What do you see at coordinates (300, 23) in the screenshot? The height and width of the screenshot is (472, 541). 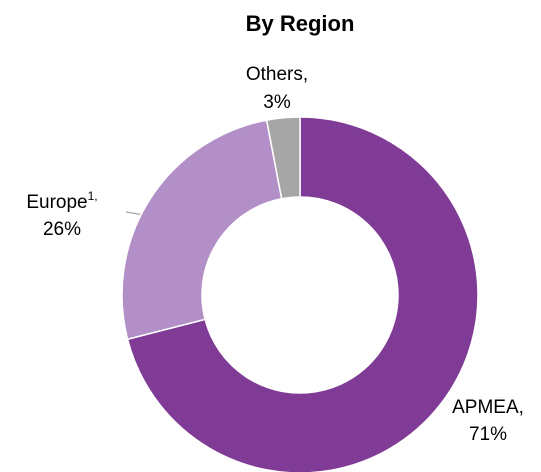 I see `chart-title: By Region` at bounding box center [300, 23].